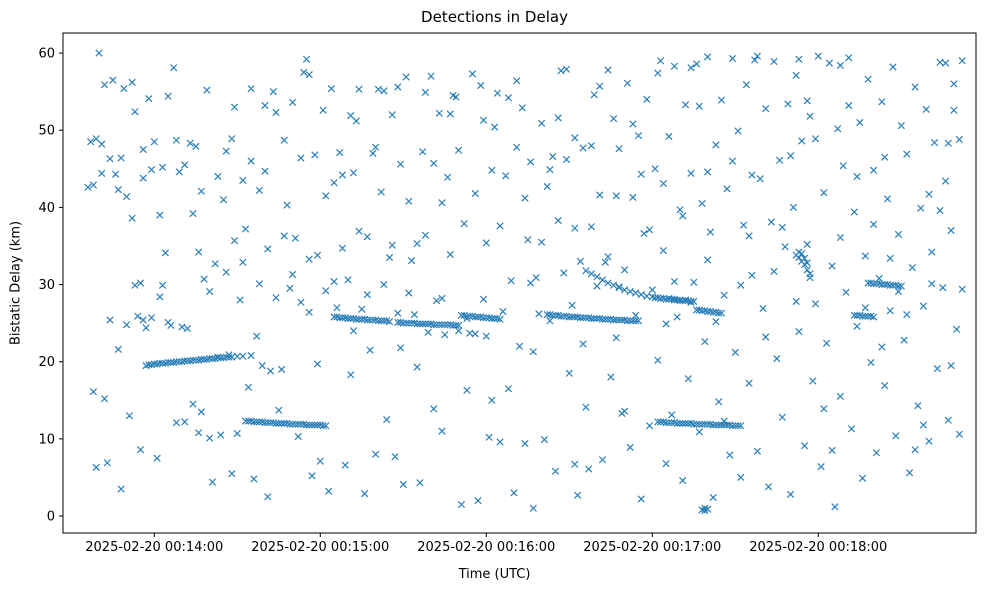 Image resolution: width=989 pixels, height=590 pixels. I want to click on x-tick-label: 2025-02-20 00:14:00, so click(154, 547).